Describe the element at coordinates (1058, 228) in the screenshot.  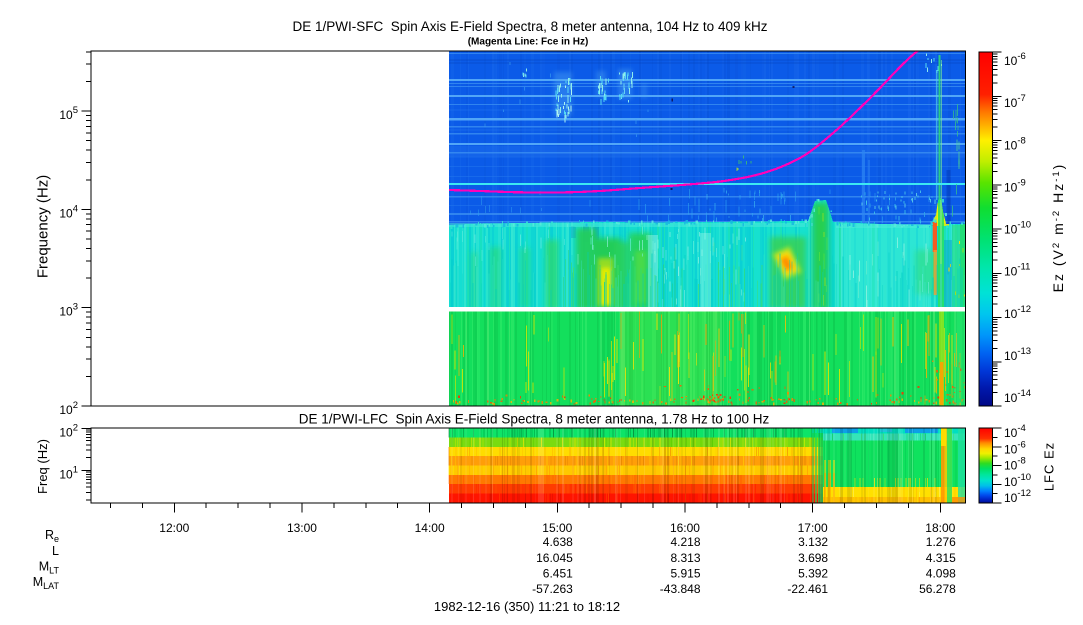
I see `svg-text: Ez (V2 m-2 Hz-1)` at that location.